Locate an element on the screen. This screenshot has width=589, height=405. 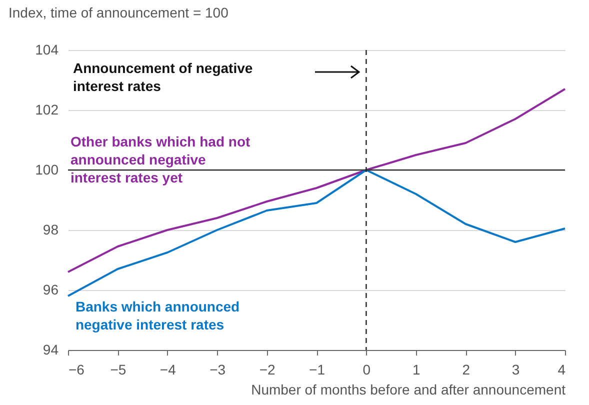
x-tick-label: 4 is located at coordinates (562, 370).